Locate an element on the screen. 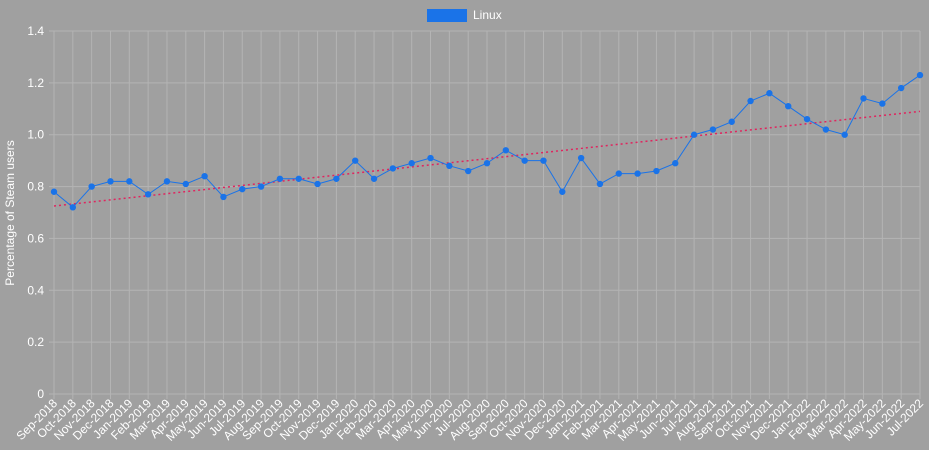  y-tick-label: 0.8 is located at coordinates (35, 187).